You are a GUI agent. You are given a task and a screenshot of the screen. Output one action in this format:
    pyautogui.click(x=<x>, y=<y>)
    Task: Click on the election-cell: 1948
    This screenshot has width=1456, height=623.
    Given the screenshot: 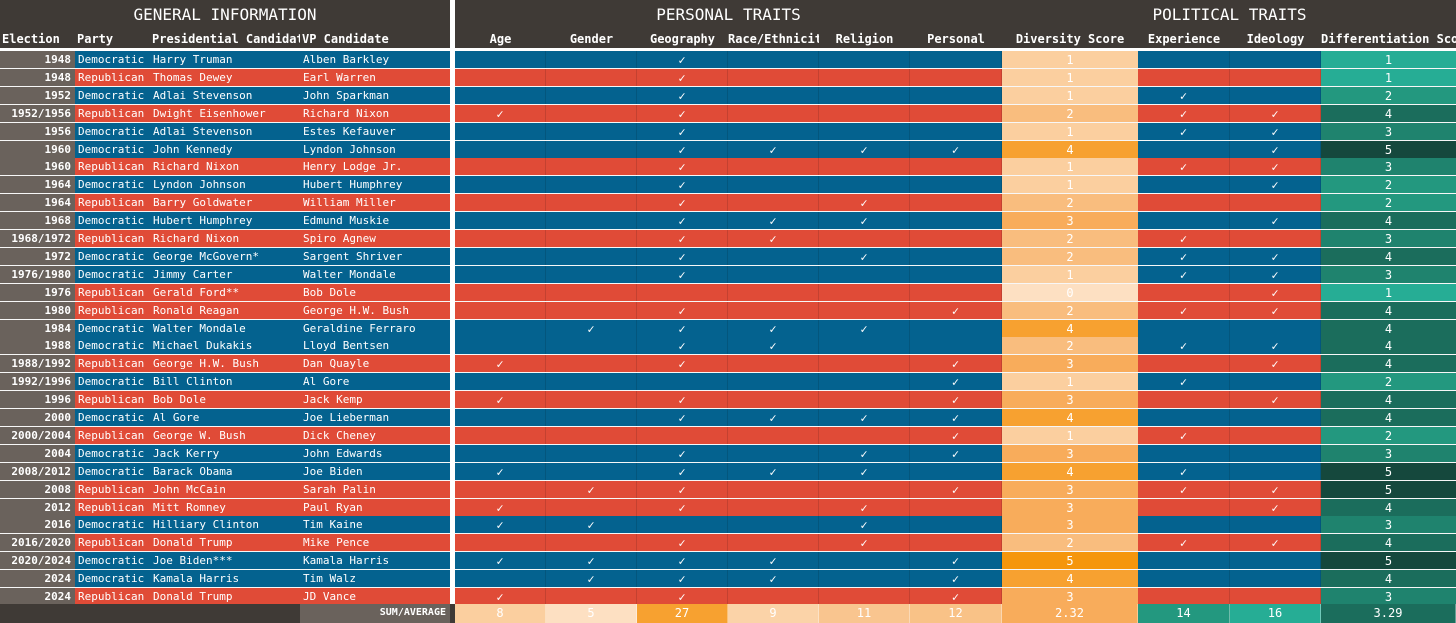 What is the action you would take?
    pyautogui.click(x=37, y=59)
    